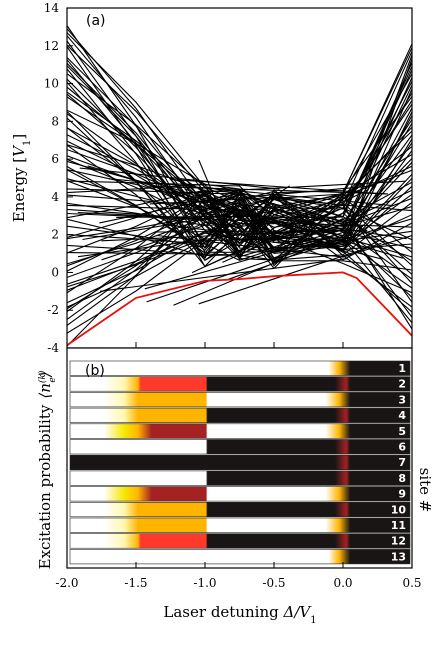  Describe the element at coordinates (21, 178) in the screenshot. I see `y-axis-title-a: Energy [V1]` at that location.